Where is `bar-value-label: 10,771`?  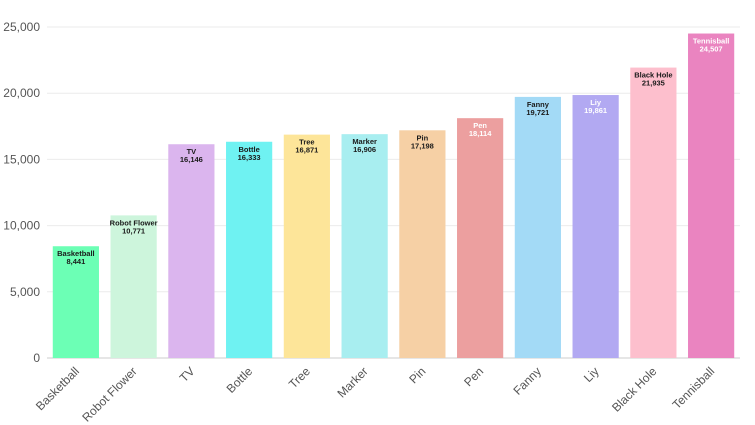 bar-value-label: 10,771 is located at coordinates (133, 230).